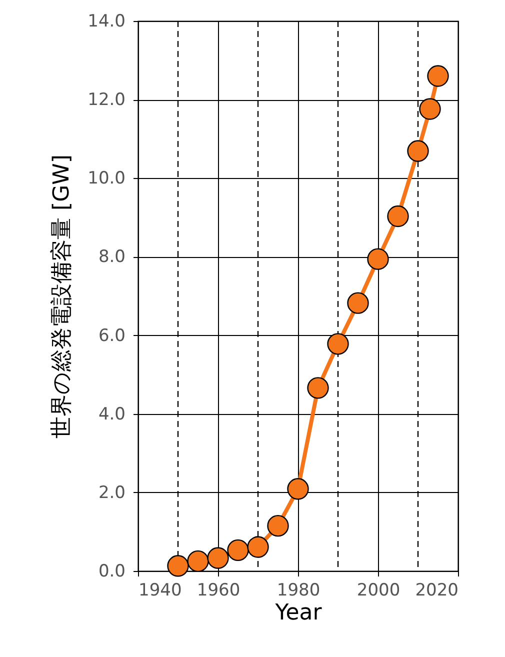 This screenshot has height=657, width=505. I want to click on y-tick-label: 0.0, so click(112, 572).